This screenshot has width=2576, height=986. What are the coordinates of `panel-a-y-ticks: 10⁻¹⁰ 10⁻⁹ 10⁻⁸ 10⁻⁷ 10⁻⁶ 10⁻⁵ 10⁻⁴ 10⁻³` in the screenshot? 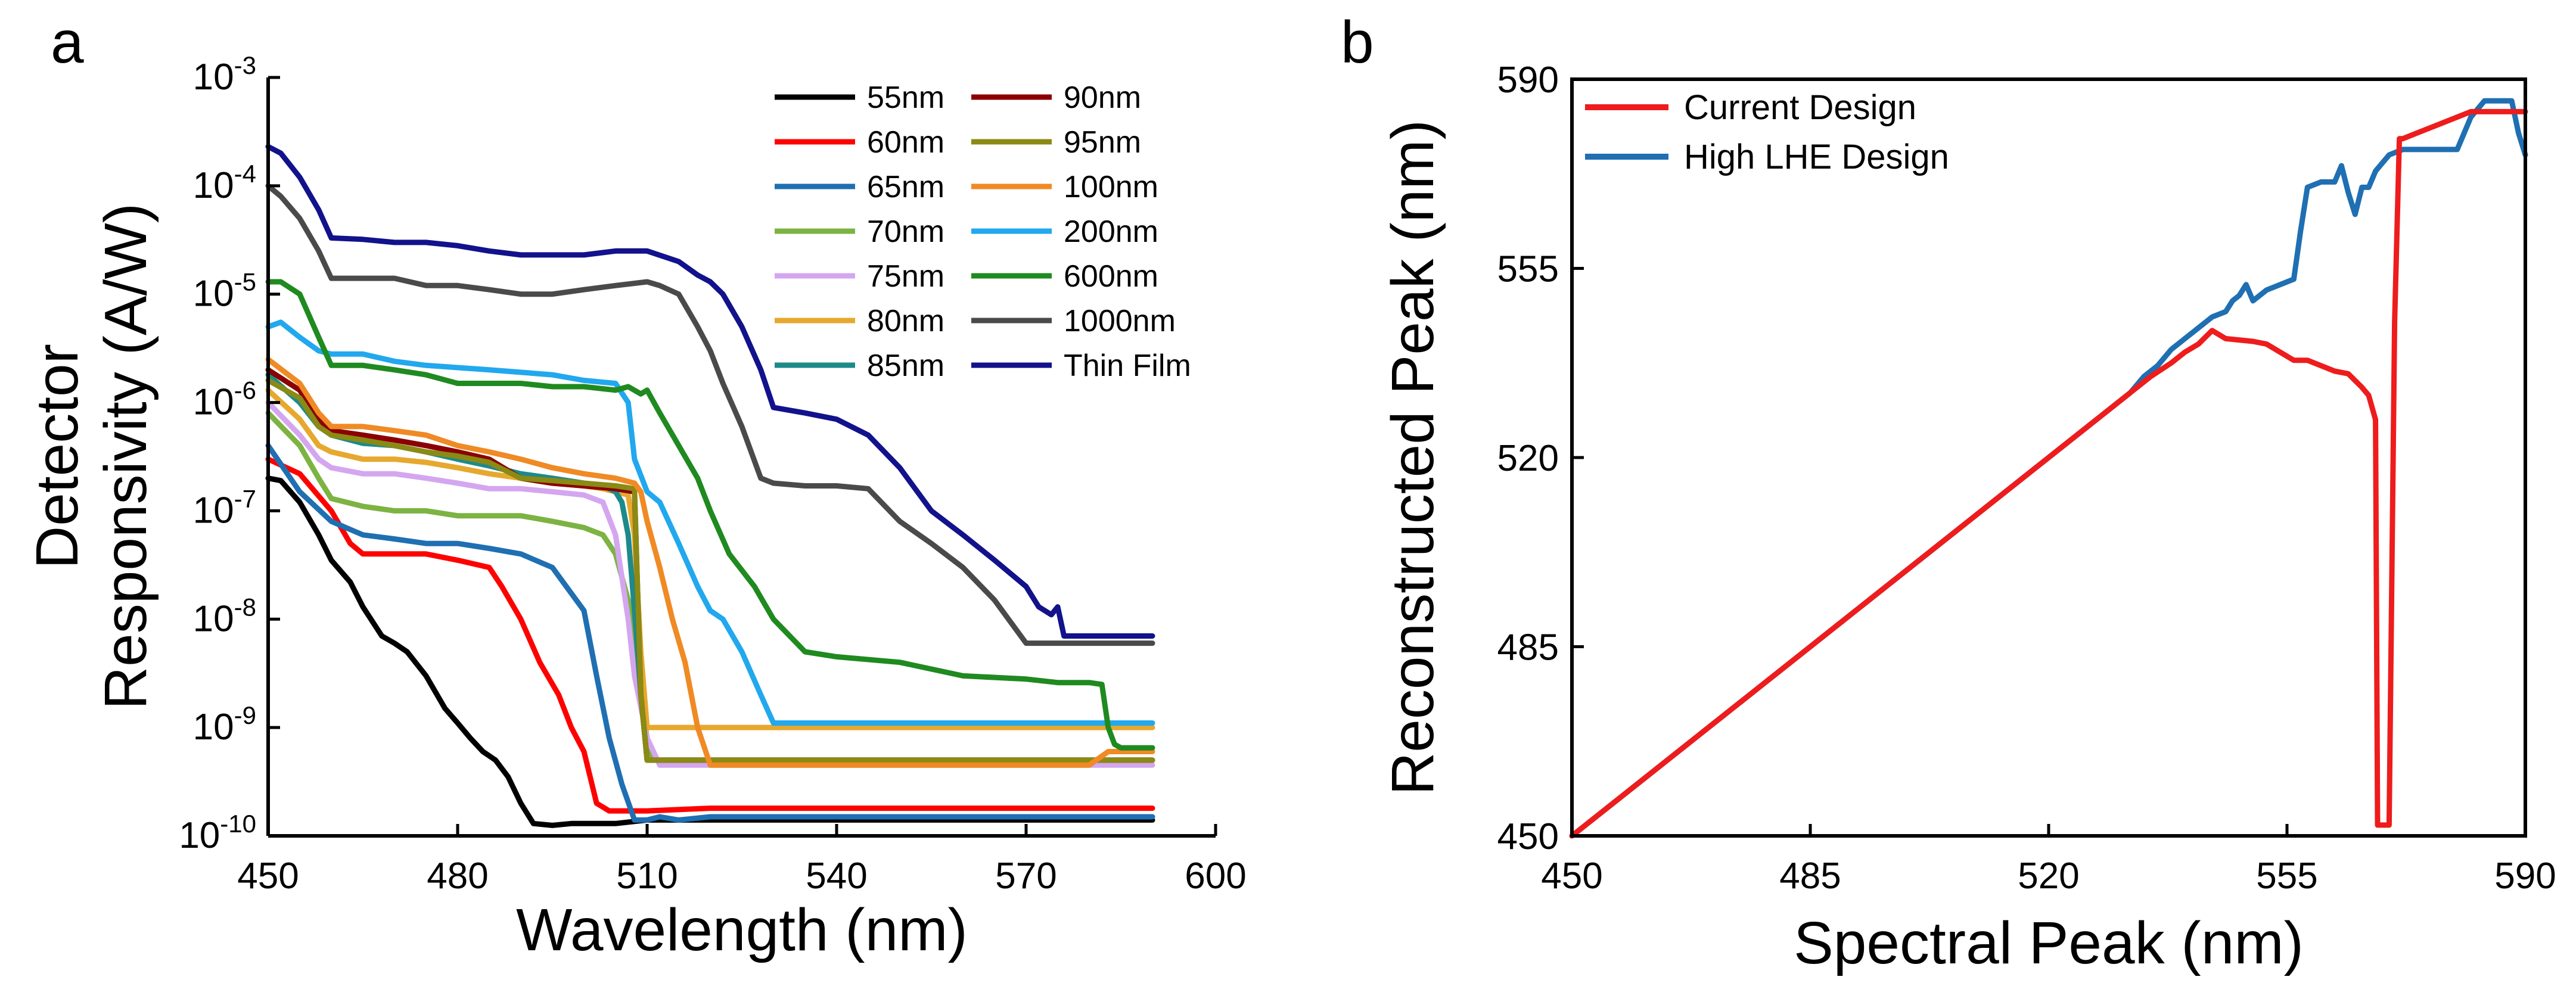 It's located at (230, 453).